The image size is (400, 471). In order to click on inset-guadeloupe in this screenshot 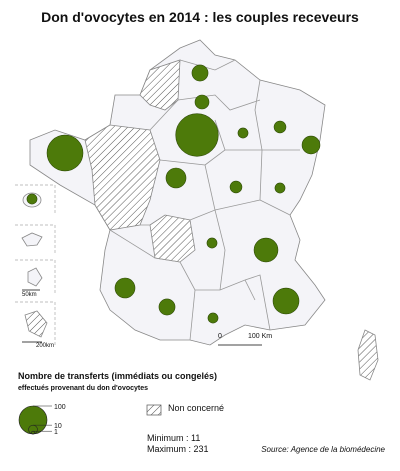, I will do `click(32, 239)`.